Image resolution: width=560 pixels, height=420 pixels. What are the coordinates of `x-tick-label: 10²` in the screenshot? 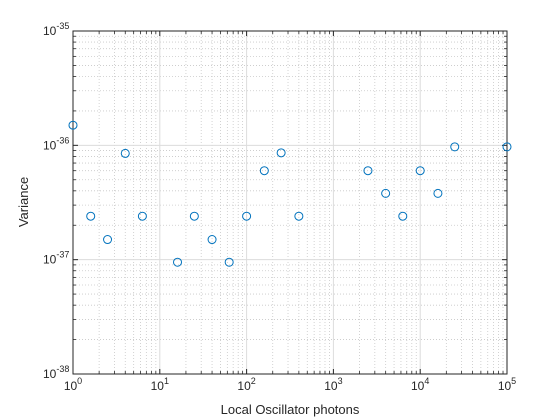 It's located at (246, 384).